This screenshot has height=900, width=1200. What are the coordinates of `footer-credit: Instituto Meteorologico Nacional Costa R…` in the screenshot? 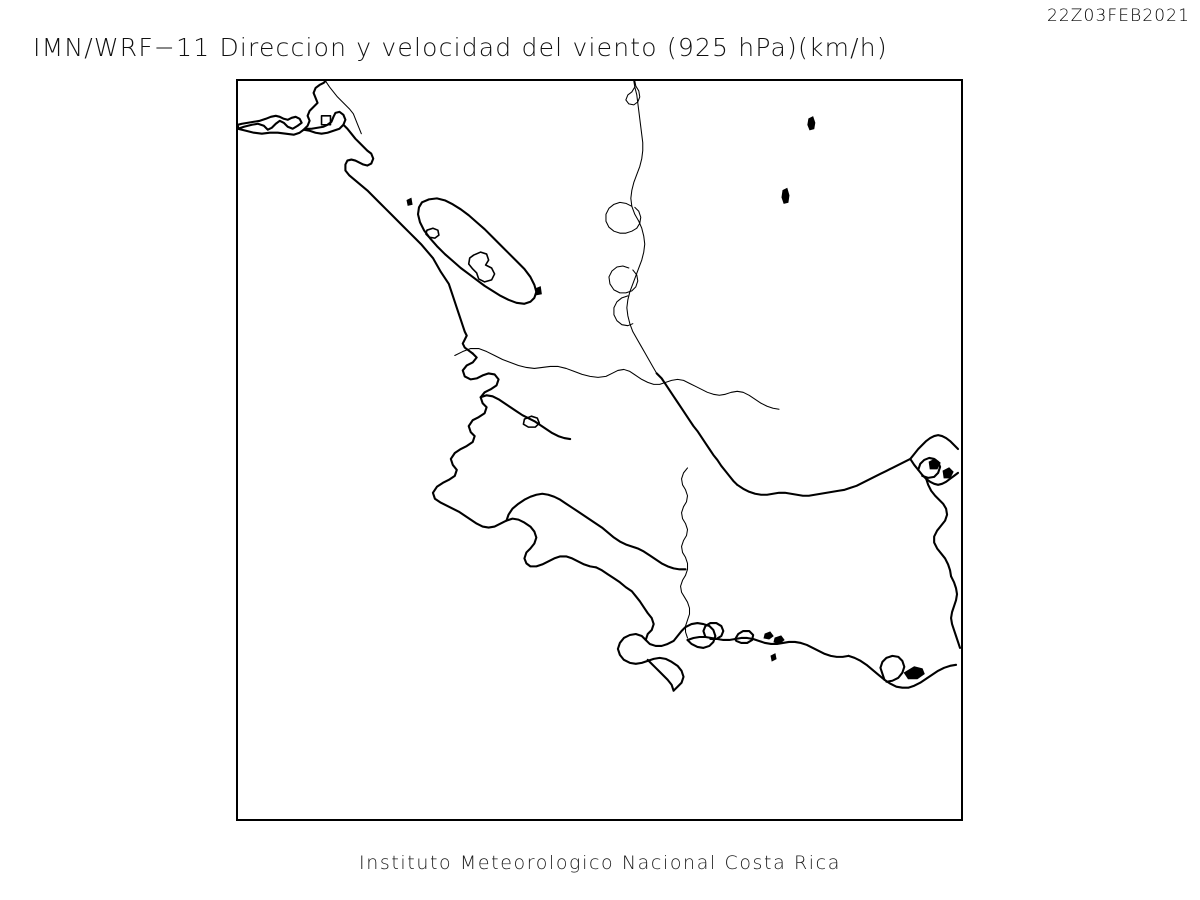 It's located at (600, 863).